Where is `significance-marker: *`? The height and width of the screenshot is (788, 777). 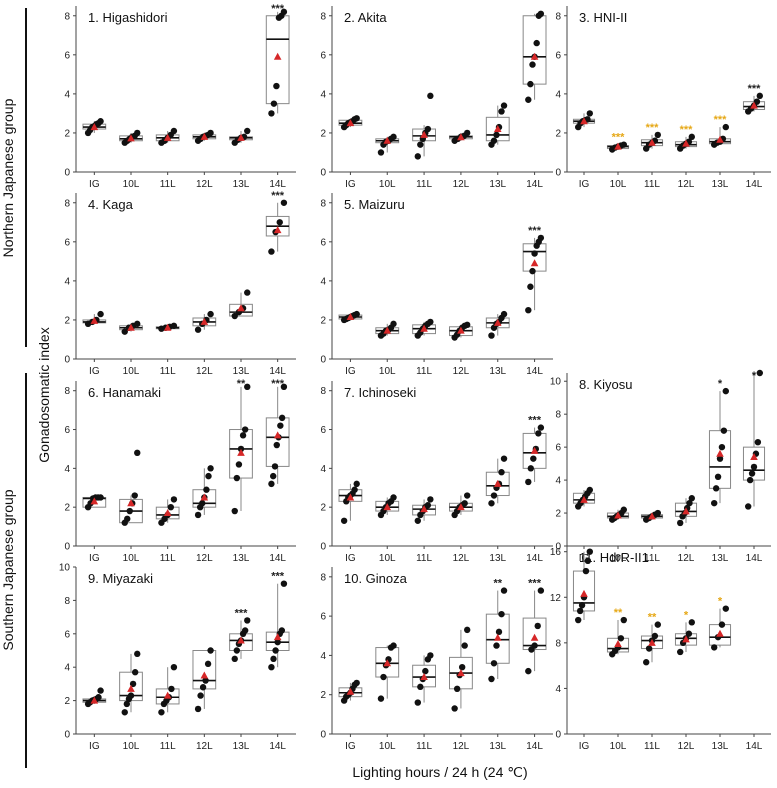 significance-marker: * is located at coordinates (686, 615).